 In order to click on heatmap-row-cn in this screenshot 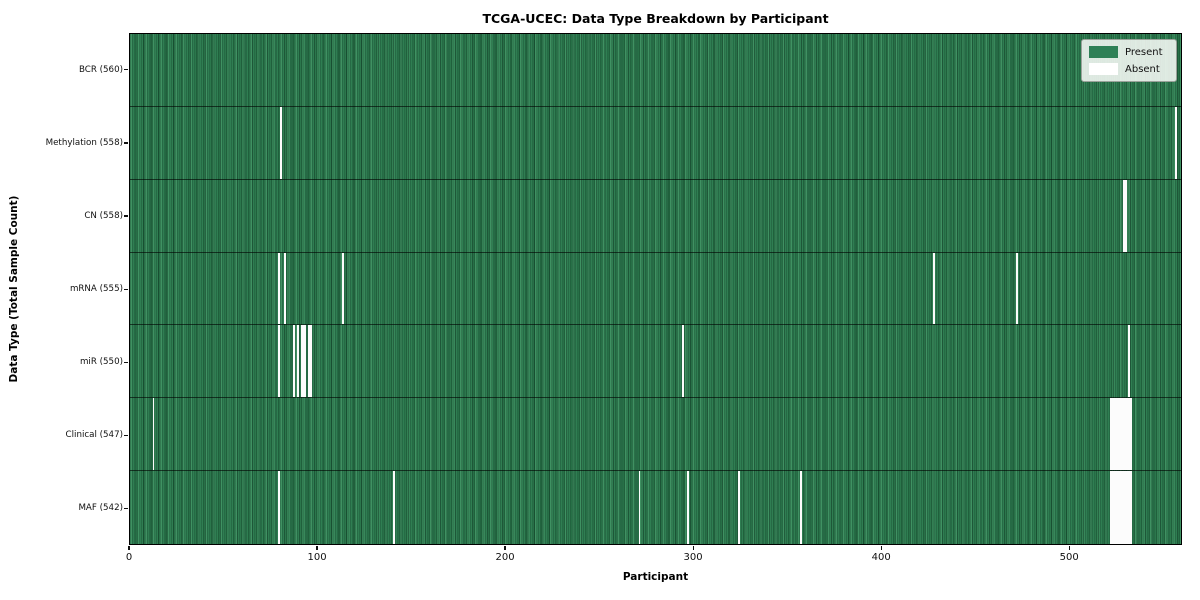, I will do `click(655, 216)`.